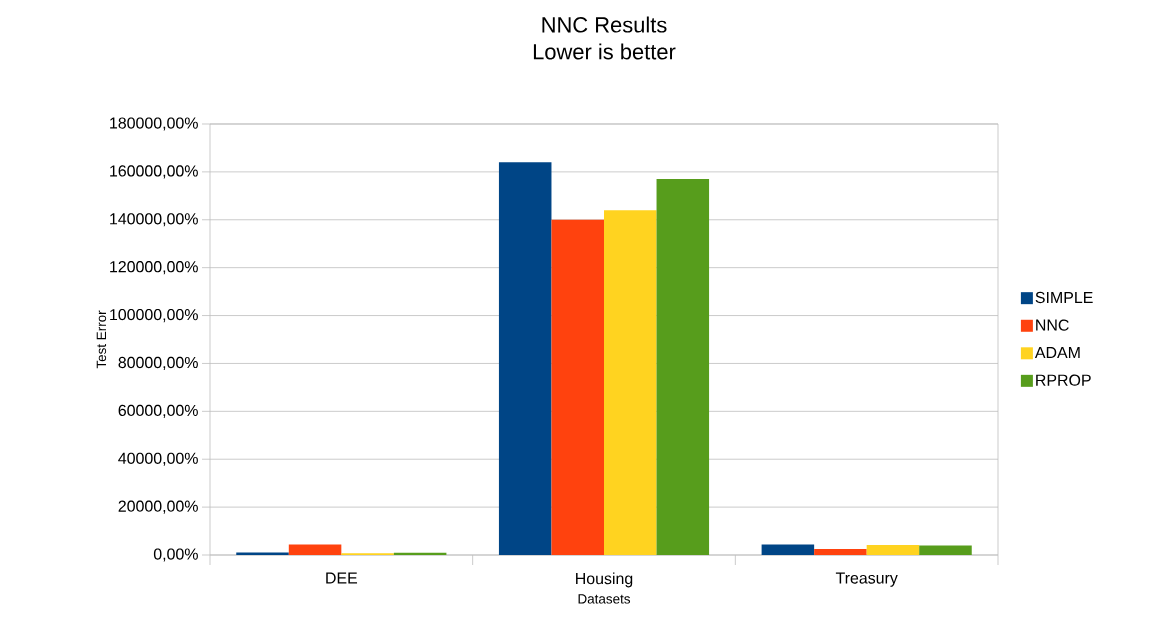 The height and width of the screenshot is (635, 1157). I want to click on y-axis-title: Test Error, so click(101, 339).